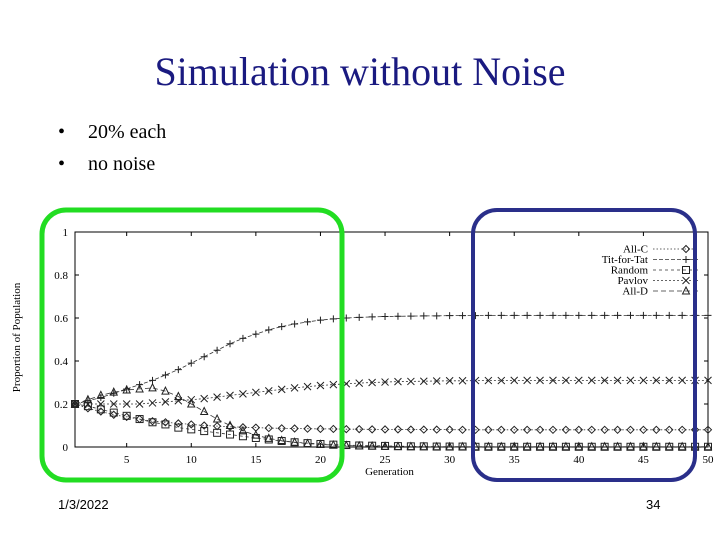  I want to click on x-tick-label: 35, so click(515, 460).